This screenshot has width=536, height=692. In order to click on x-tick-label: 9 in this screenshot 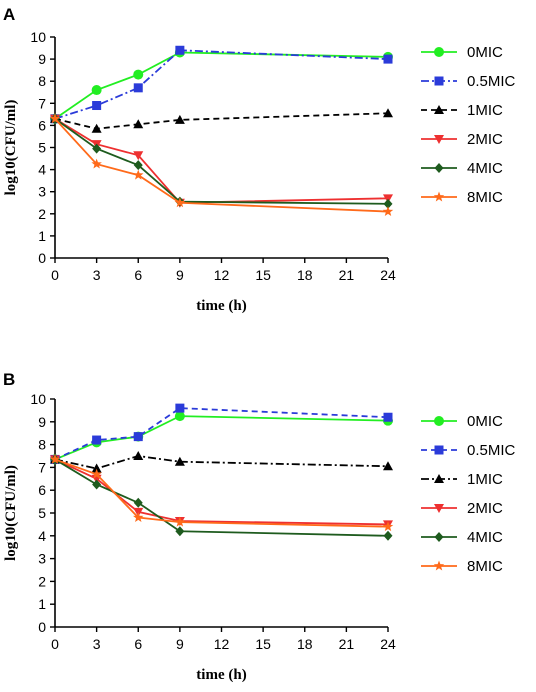, I will do `click(180, 644)`.